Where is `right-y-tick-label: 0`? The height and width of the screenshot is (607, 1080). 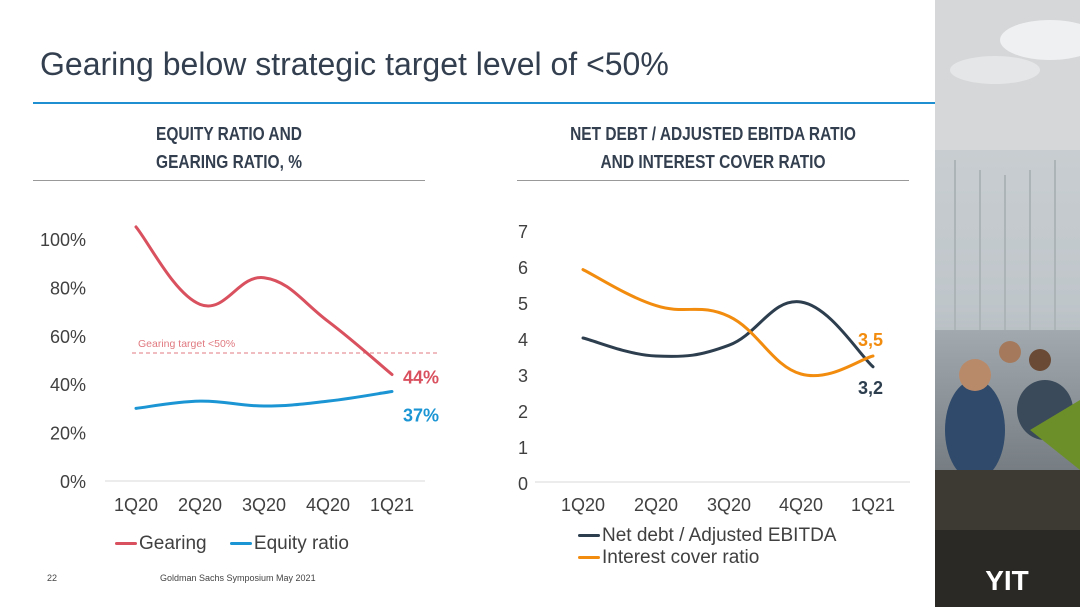 right-y-tick-label: 0 is located at coordinates (523, 484).